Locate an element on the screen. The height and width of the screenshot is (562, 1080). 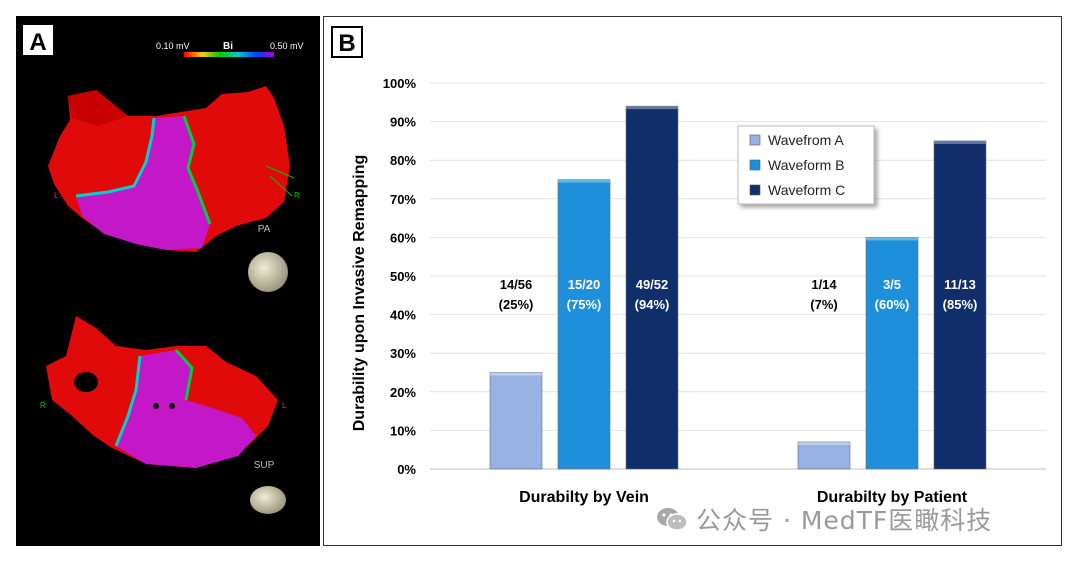
watermark: 公众号 · MedTF医瞰科技 is located at coordinates (824, 519).